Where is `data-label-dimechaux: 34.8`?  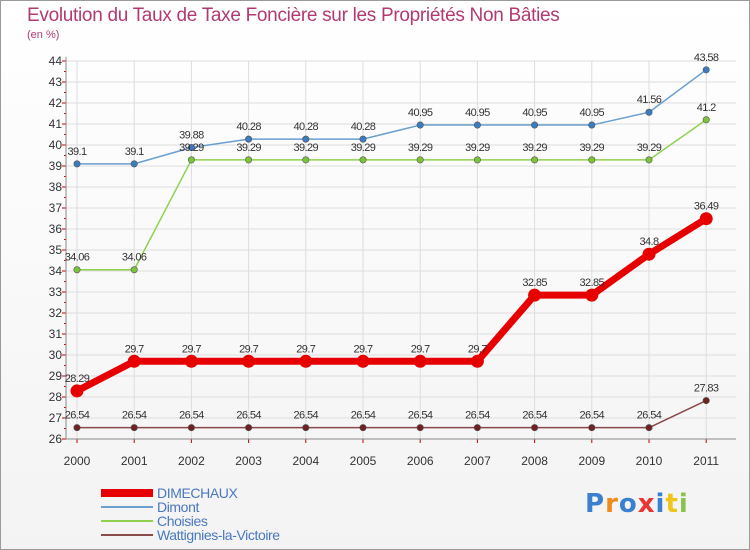
data-label-dimechaux: 34.8 is located at coordinates (648, 242).